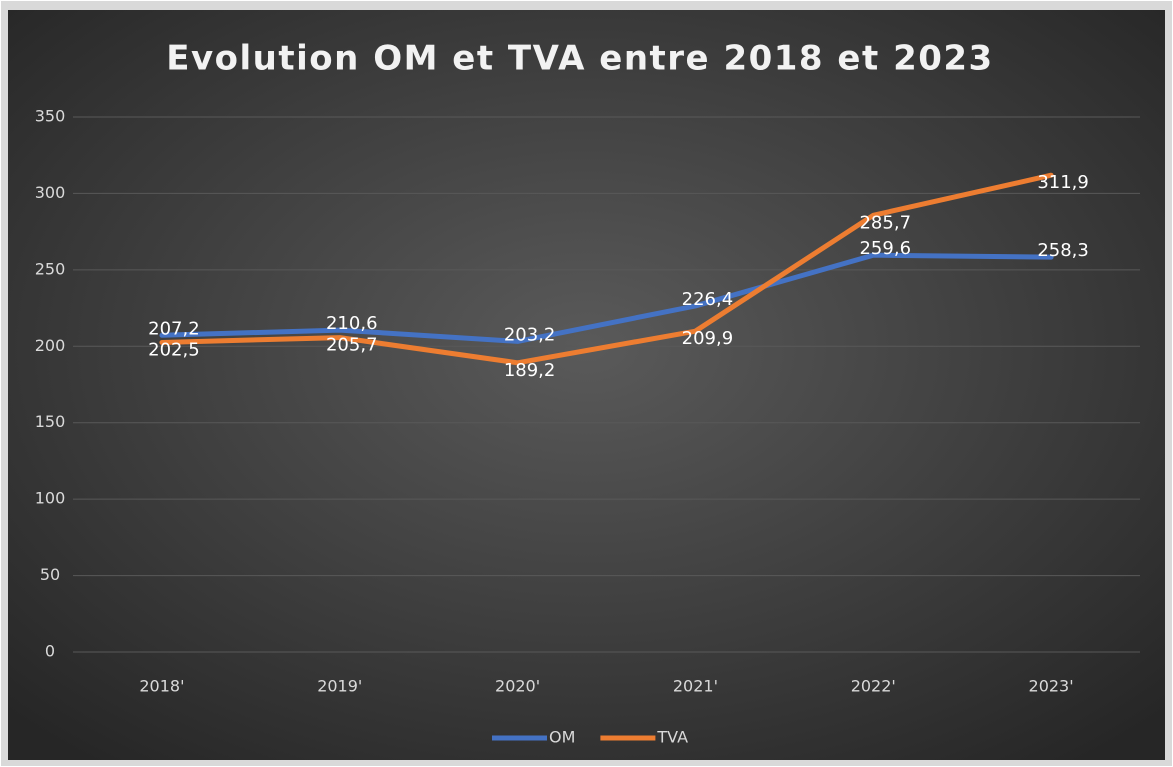  Describe the element at coordinates (161, 686) in the screenshot. I see `x-tick-label: 2018'` at that location.